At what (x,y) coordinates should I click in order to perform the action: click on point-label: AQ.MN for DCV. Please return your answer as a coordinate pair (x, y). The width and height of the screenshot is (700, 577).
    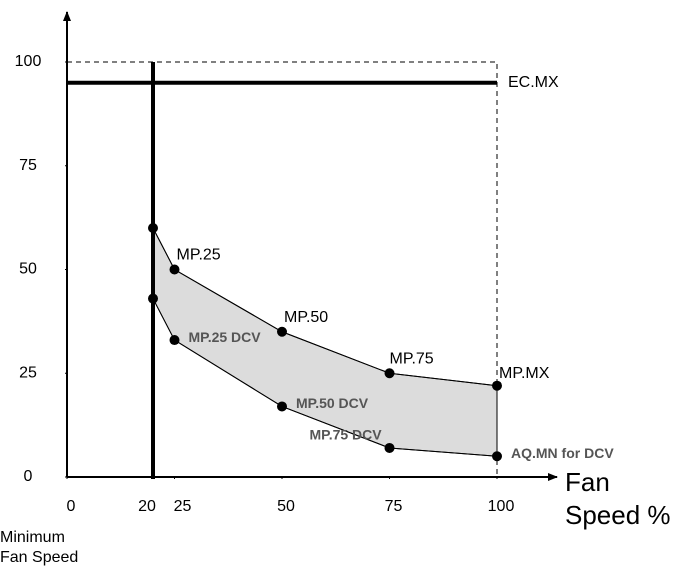
    Looking at the image, I should click on (562, 453).